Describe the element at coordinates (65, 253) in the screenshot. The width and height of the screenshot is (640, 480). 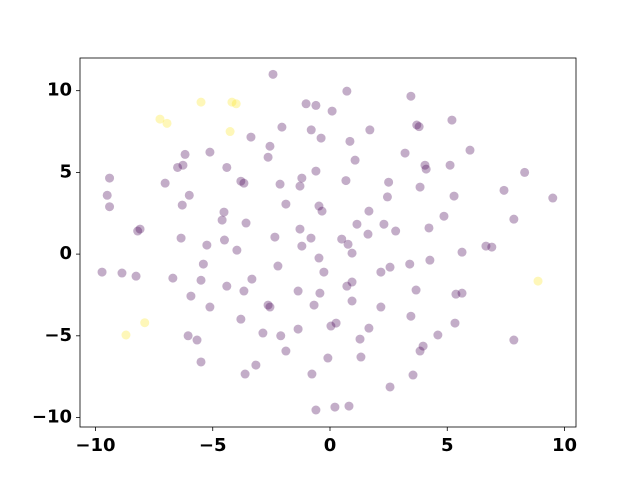
I see `y-tick-label: 0` at that location.